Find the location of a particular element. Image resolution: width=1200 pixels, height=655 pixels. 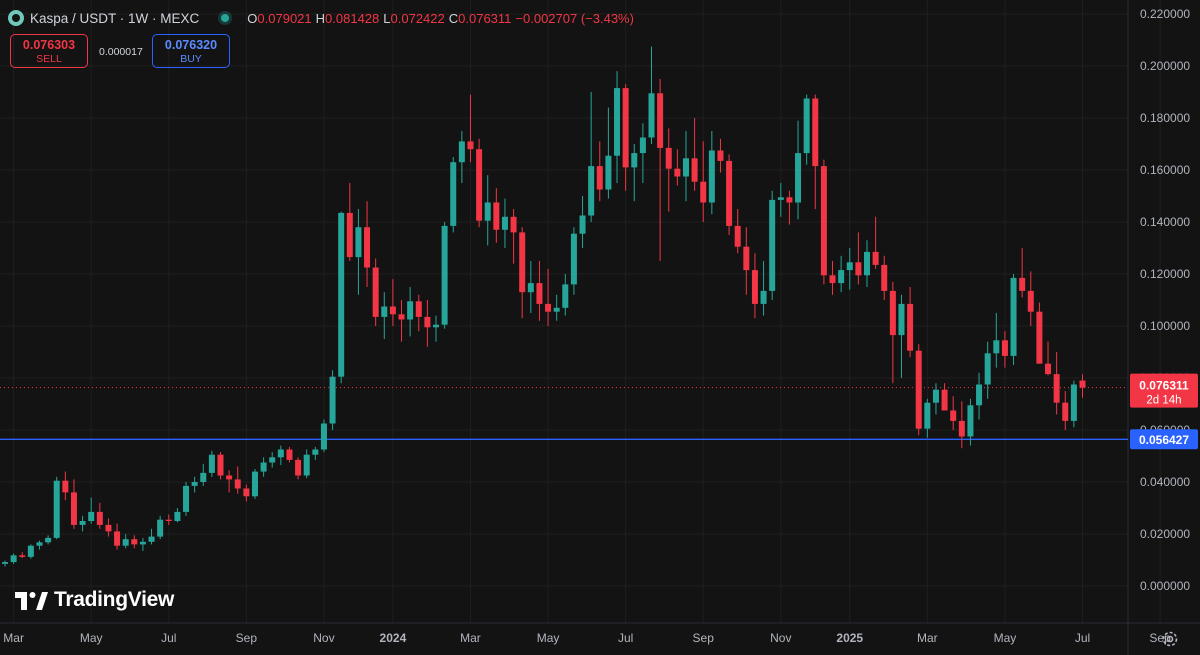

buy-price: 0.076320 is located at coordinates (191, 45).